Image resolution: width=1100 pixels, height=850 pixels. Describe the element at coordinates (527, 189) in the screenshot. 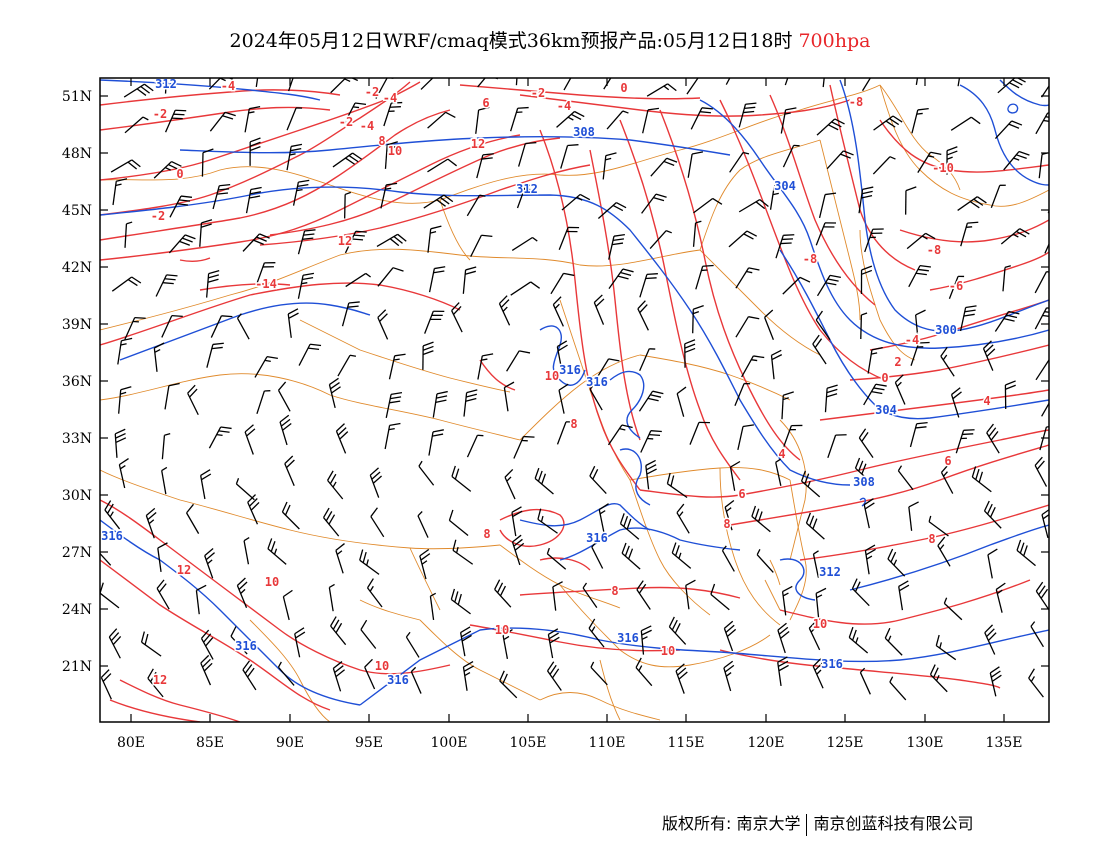

I see `height-label: 312` at that location.